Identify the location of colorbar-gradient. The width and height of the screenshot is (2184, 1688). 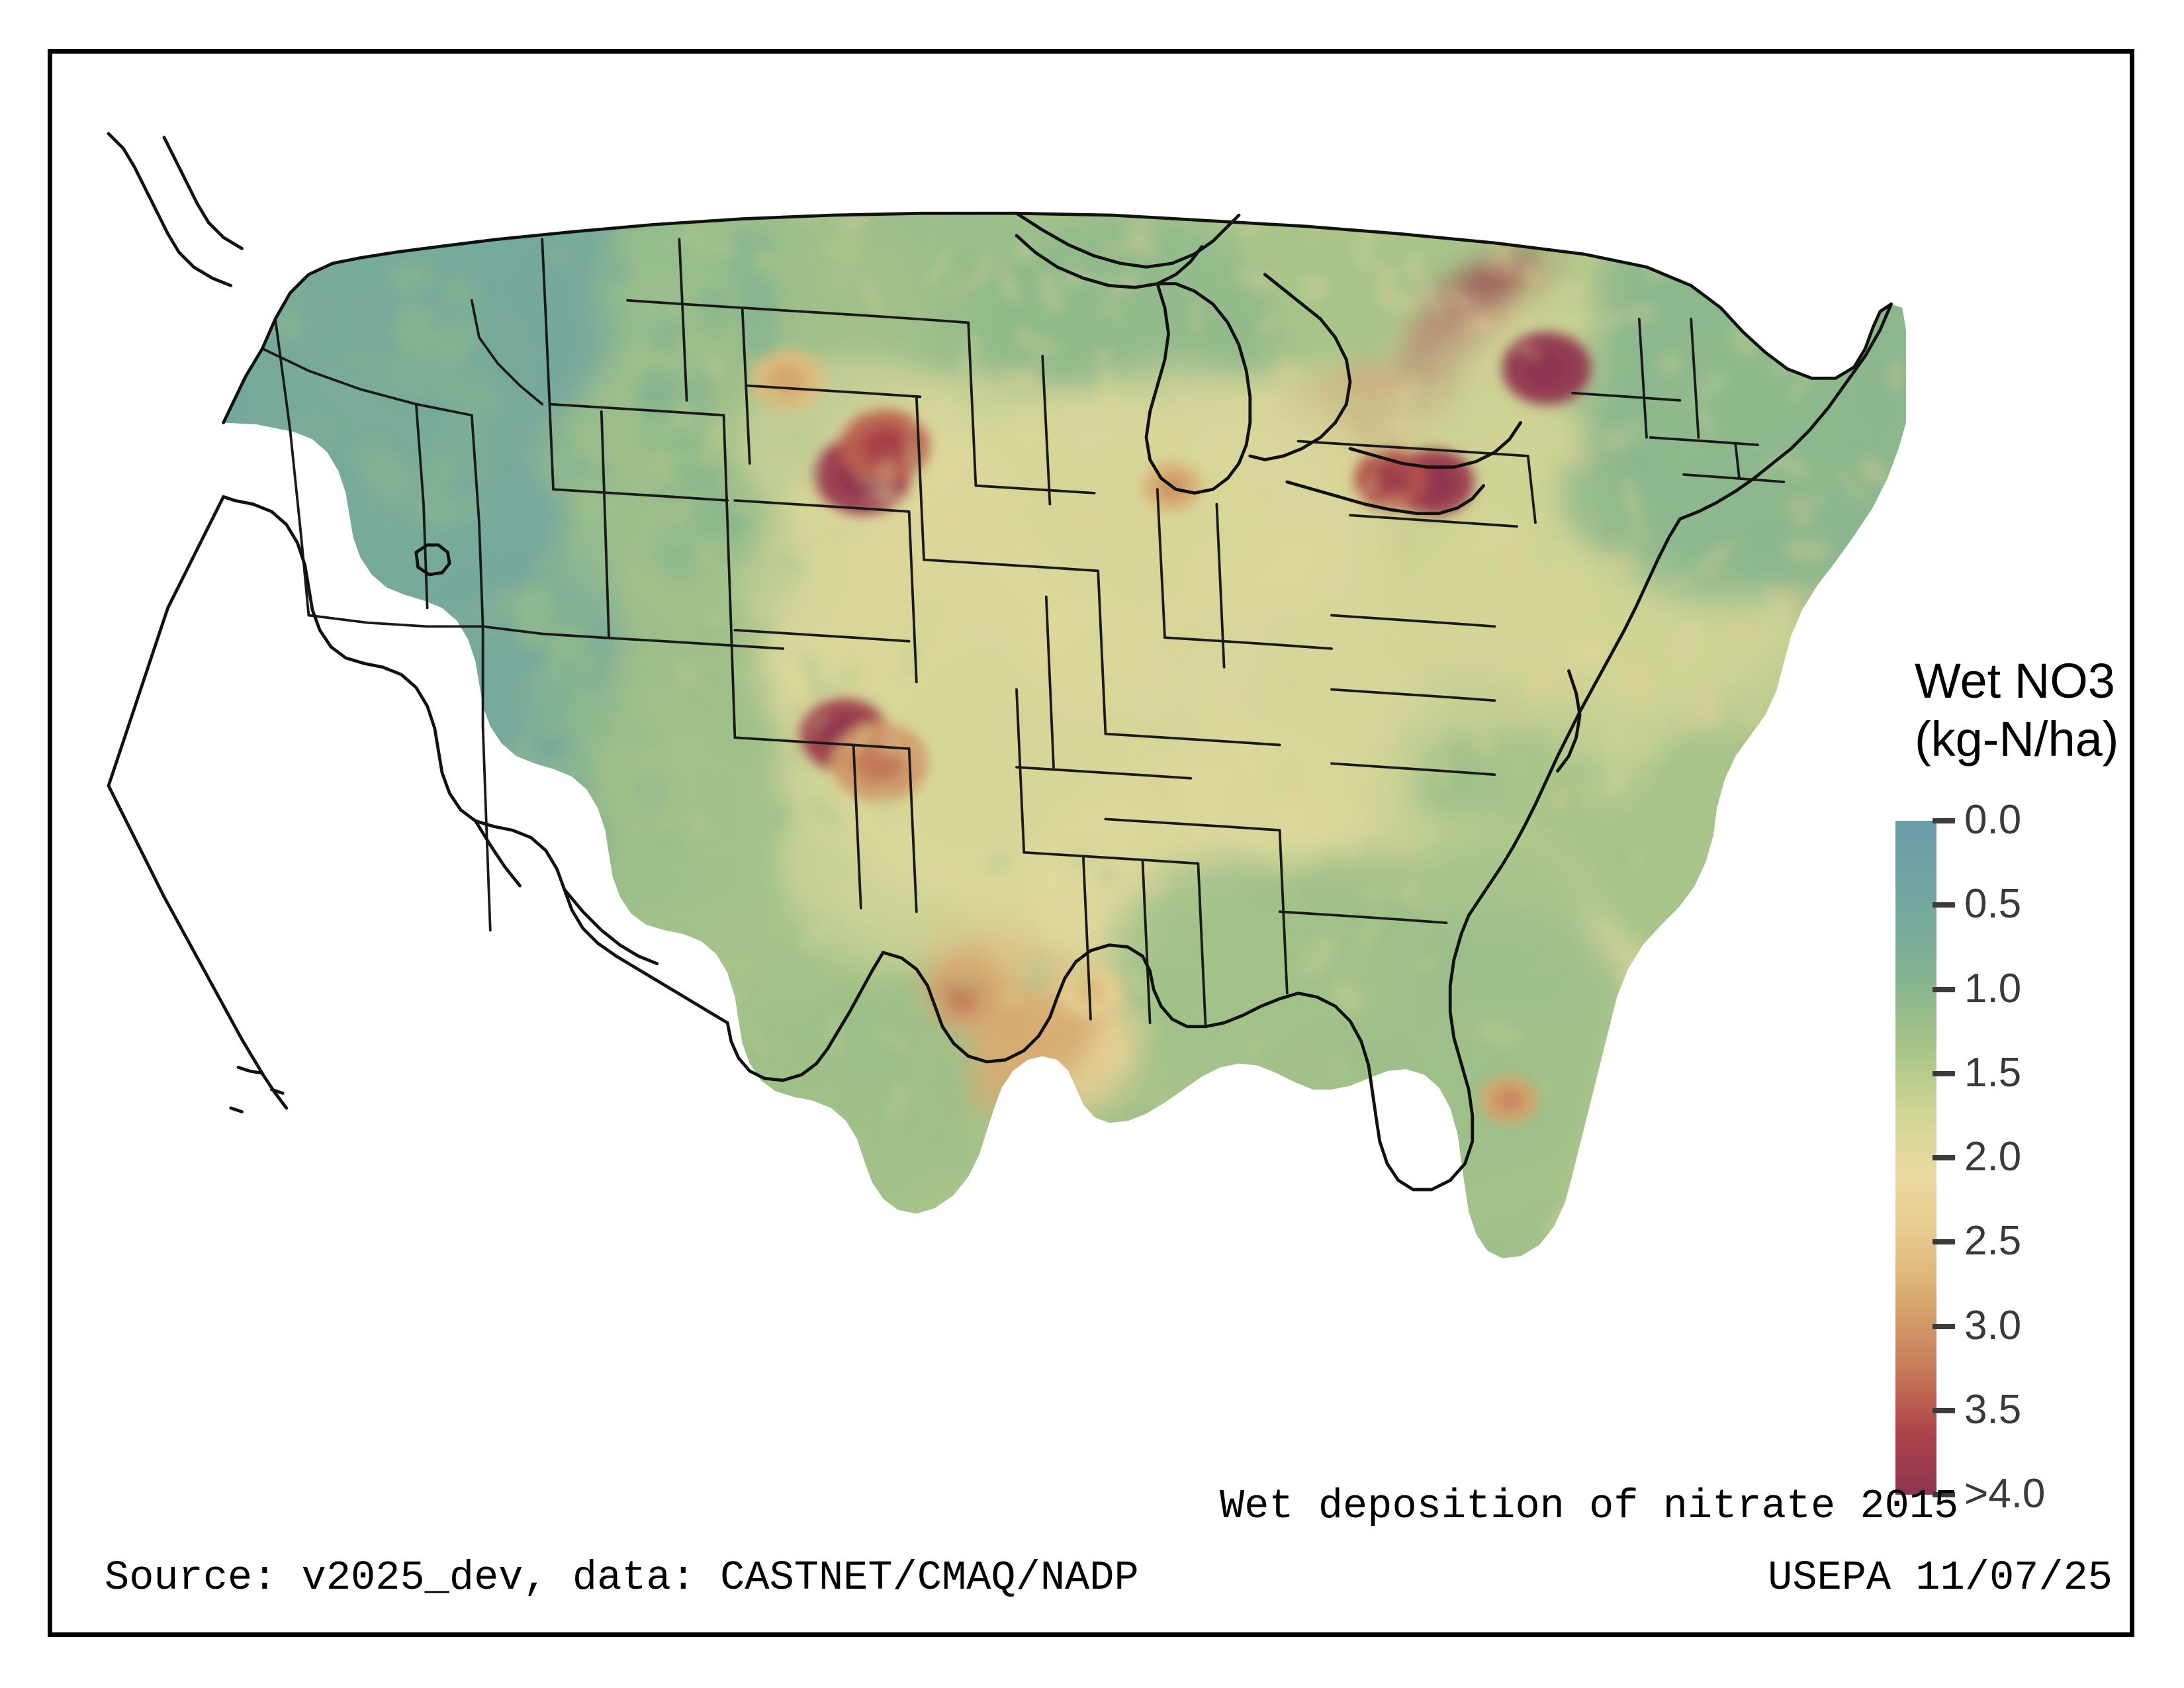
(1915, 1158).